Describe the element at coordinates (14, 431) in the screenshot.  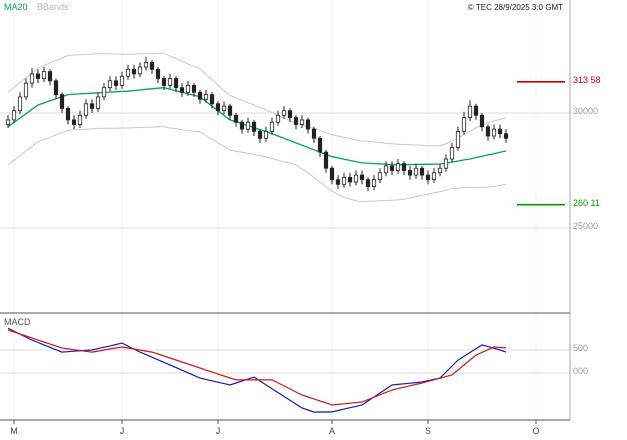
I see `month-label: M` at that location.